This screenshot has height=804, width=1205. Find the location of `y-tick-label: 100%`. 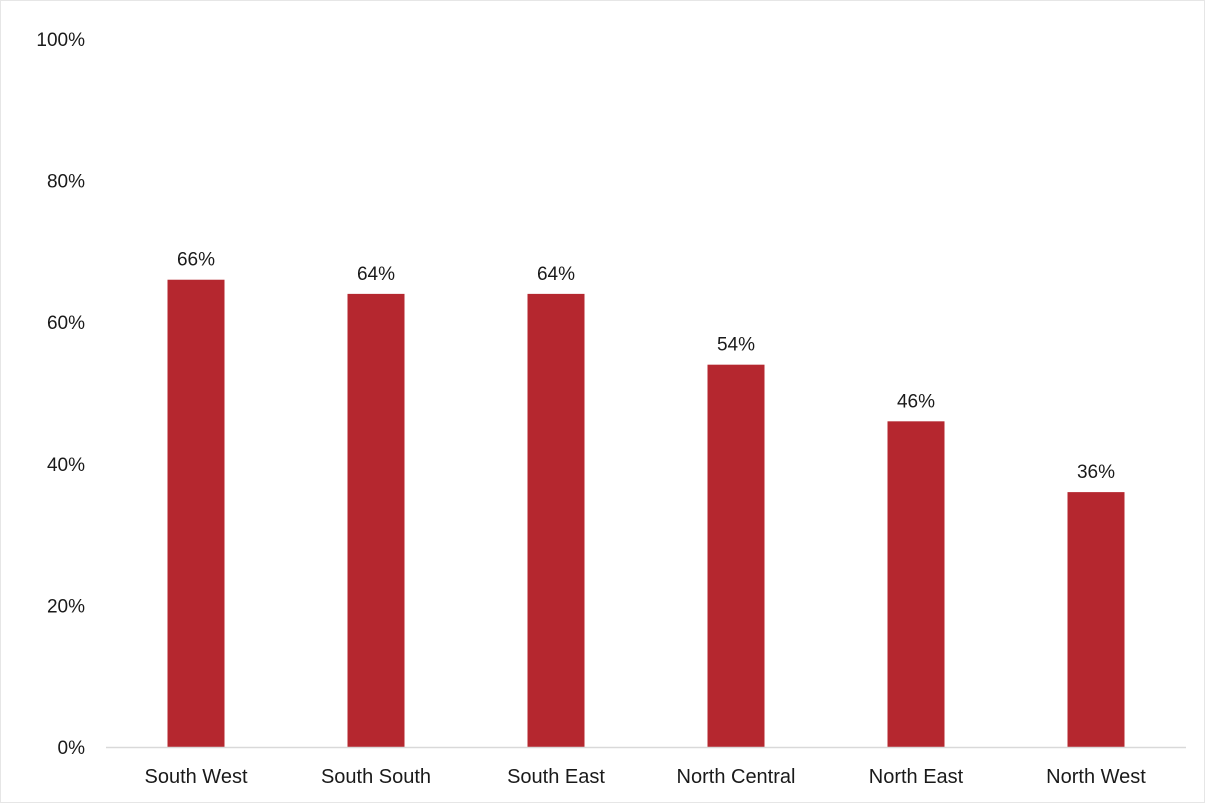

y-tick-label: 100% is located at coordinates (60, 40).